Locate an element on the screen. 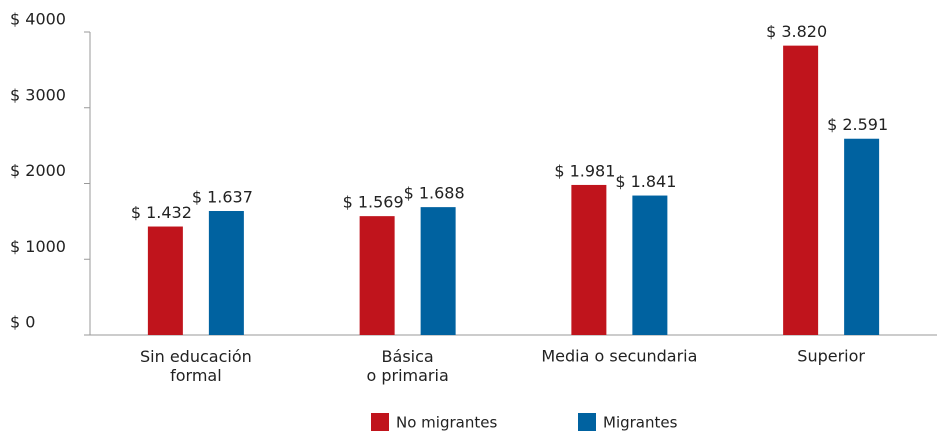 The height and width of the screenshot is (448, 937). y-tick-label: $ 3000 is located at coordinates (38, 94).